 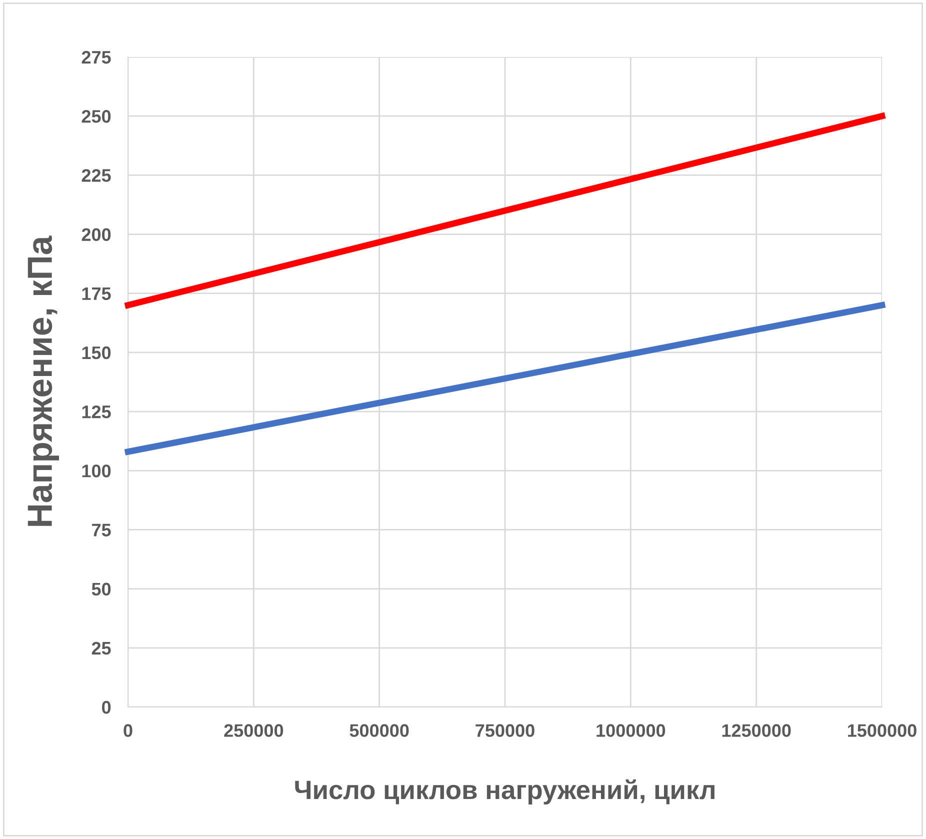 I want to click on x-tick-label: 1250000, so click(x=756, y=730).